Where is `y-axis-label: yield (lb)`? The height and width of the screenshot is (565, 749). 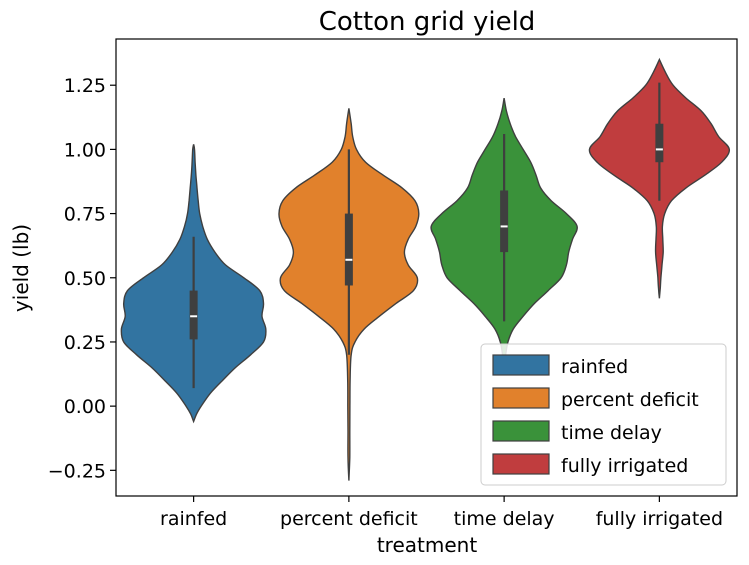
y-axis-label: yield (lb) is located at coordinates (21, 268).